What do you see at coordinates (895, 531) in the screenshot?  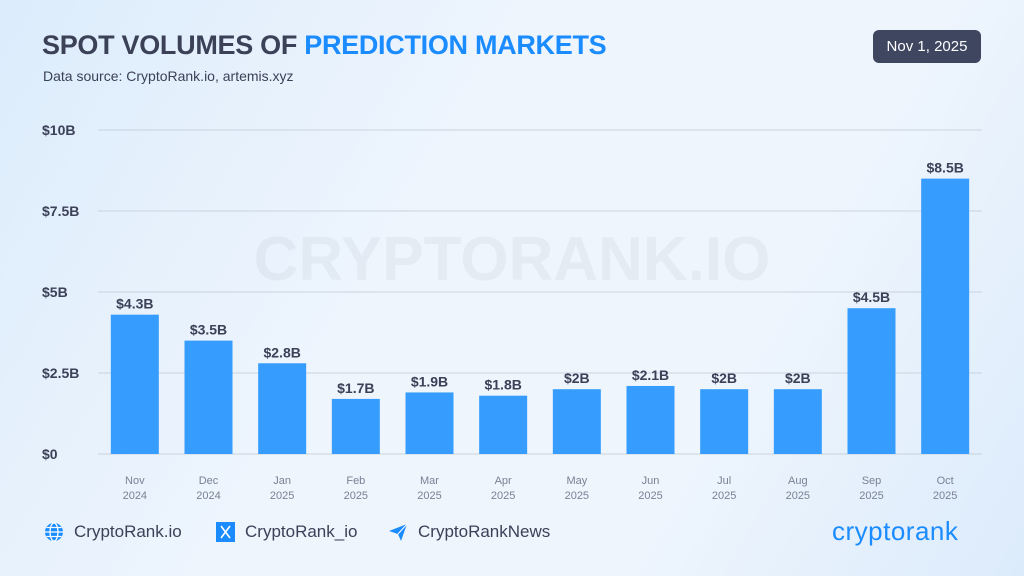 I see `cryptorank-logo: cryptorank` at bounding box center [895, 531].